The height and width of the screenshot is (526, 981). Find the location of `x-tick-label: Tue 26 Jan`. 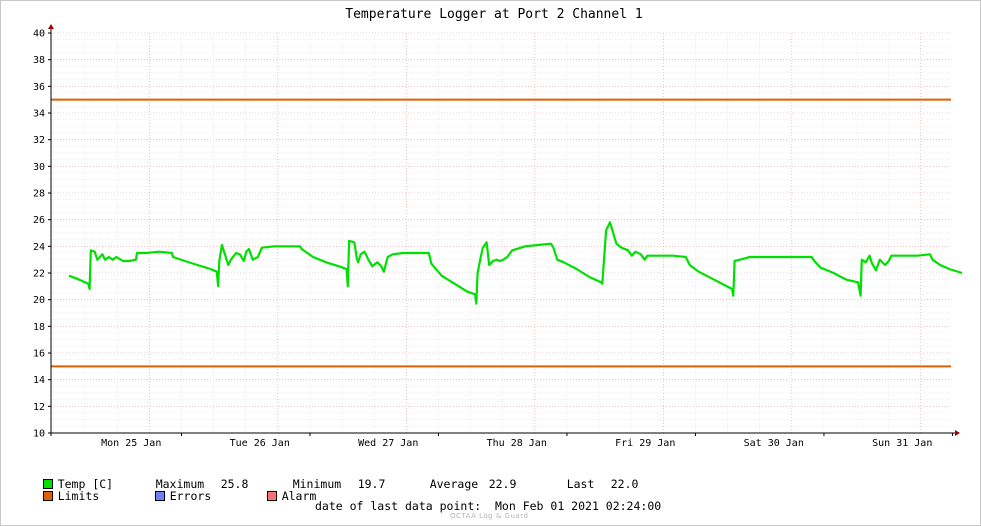

x-tick-label: Tue 26 Jan is located at coordinates (260, 443).